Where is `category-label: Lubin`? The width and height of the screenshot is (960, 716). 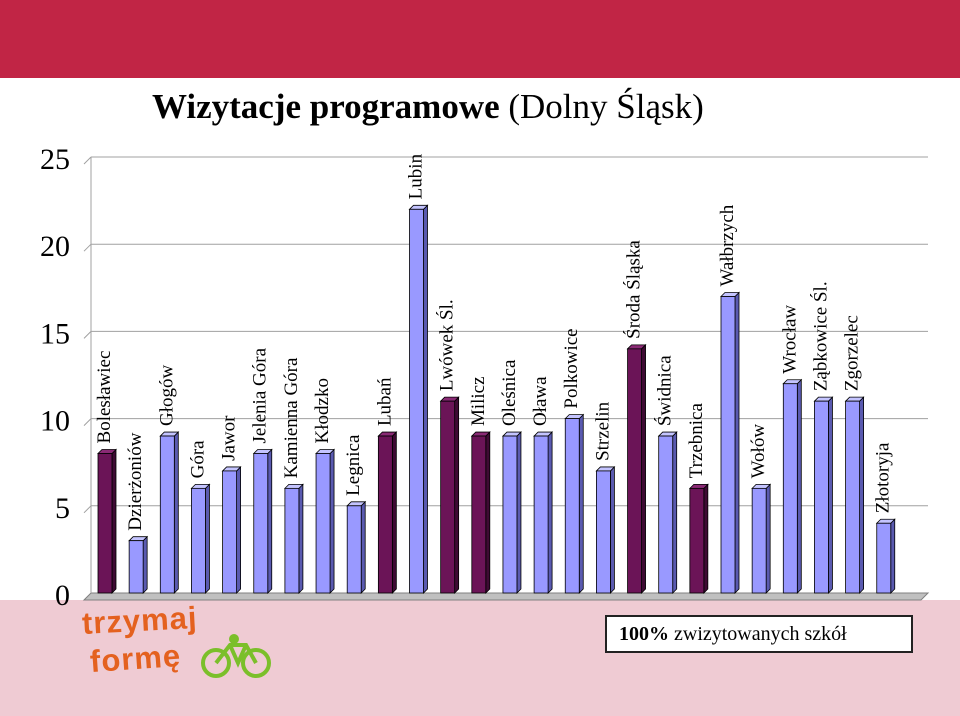
category-label: Lubin is located at coordinates (416, 176).